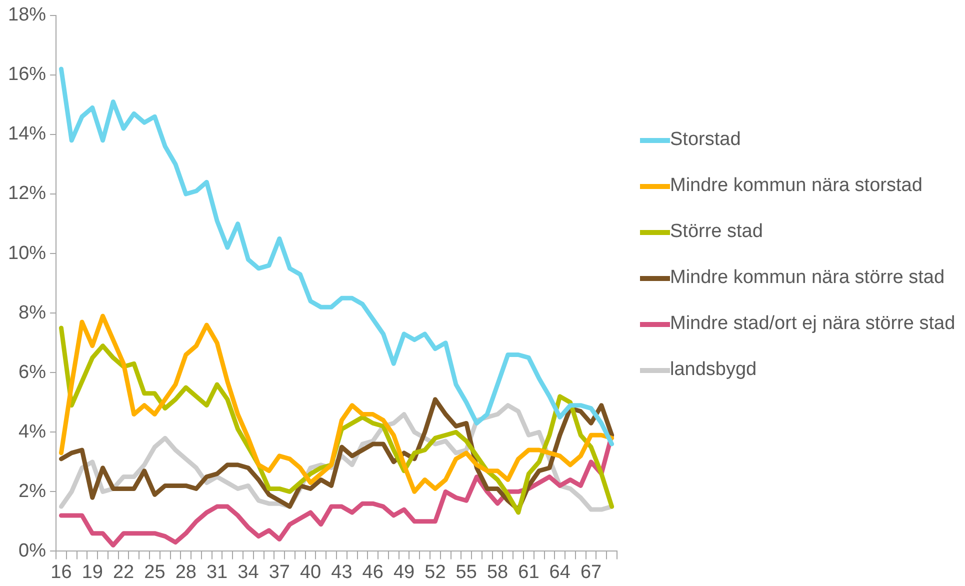 The image size is (965, 586). I want to click on x-tick-label: 31, so click(217, 572).